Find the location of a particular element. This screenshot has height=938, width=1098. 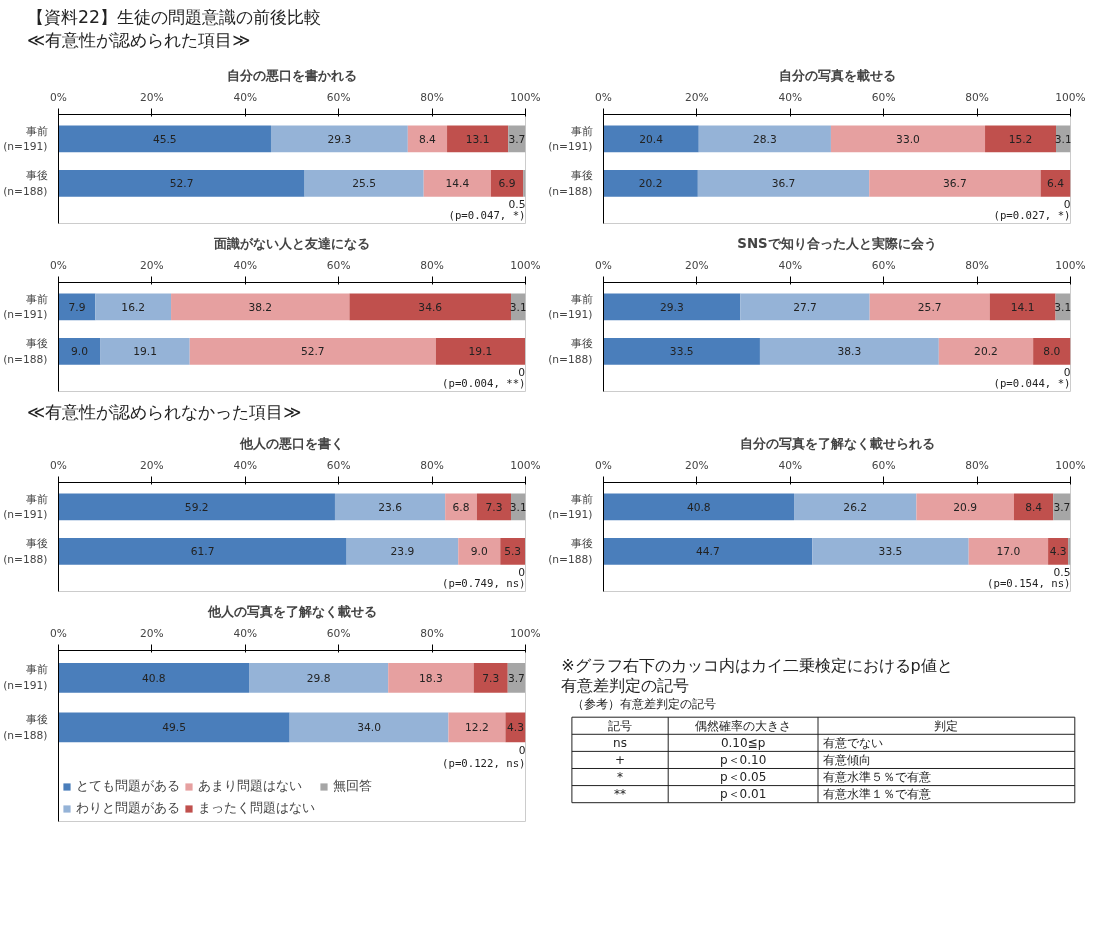

annotation: (p=0.122, ns) is located at coordinates (484, 763).